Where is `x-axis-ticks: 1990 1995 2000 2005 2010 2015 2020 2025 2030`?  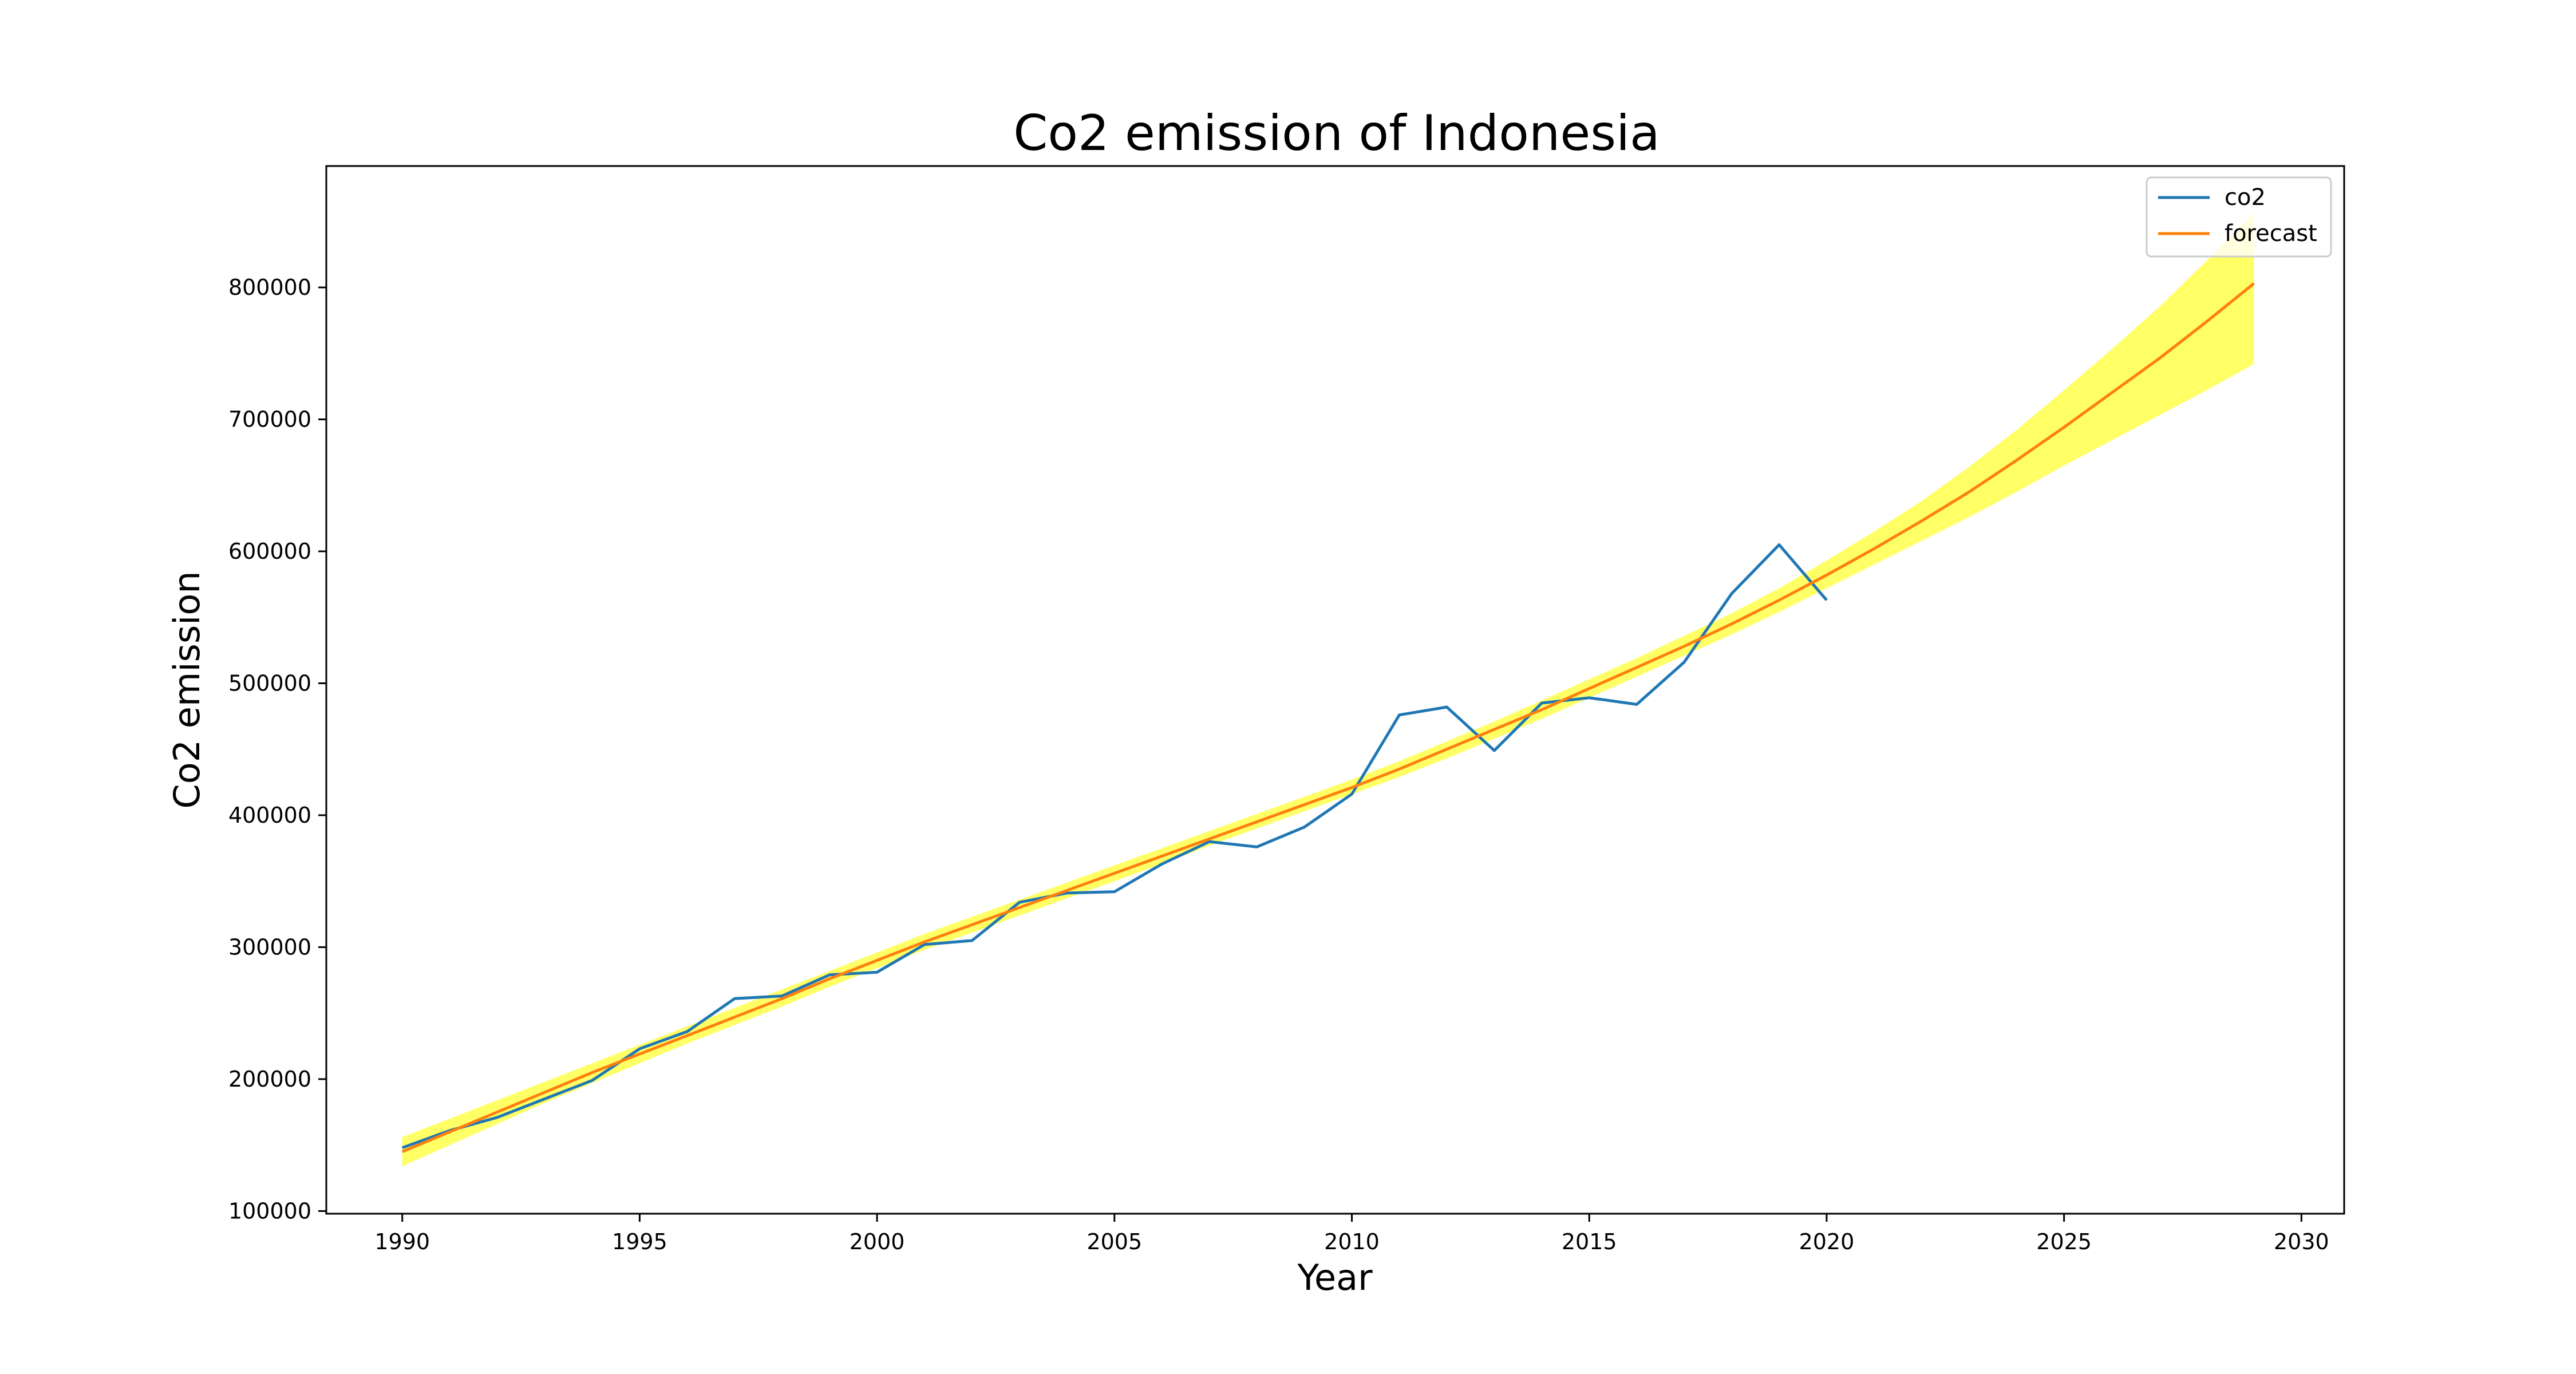 x-axis-ticks: 1990 1995 2000 2005 2010 2015 2020 2025 2030 is located at coordinates (1351, 1234).